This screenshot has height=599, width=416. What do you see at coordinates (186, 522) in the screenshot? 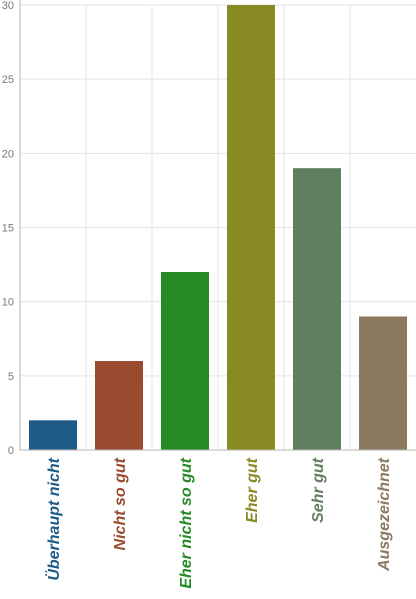
I see `x-tick-label: Eher nicht so gut` at bounding box center [186, 522].